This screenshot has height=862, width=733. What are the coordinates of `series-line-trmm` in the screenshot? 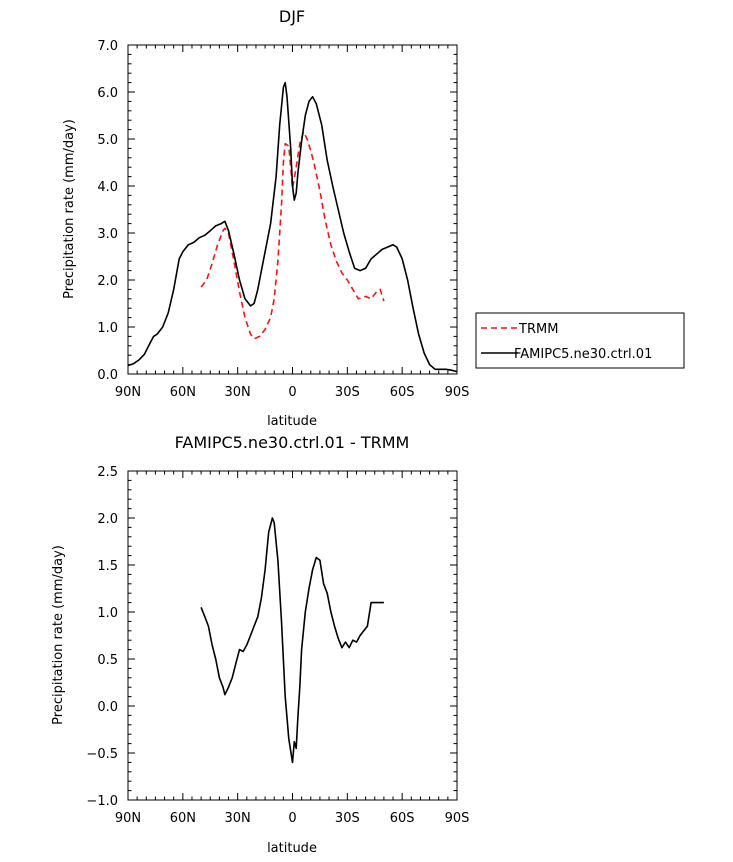 It's located at (292, 235).